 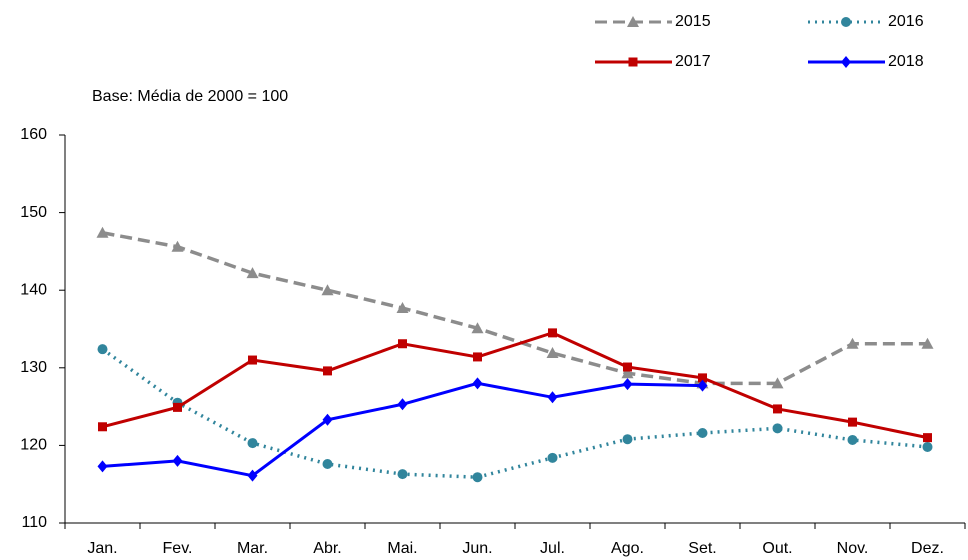 What do you see at coordinates (693, 61) in the screenshot?
I see `legend-label: 2017` at bounding box center [693, 61].